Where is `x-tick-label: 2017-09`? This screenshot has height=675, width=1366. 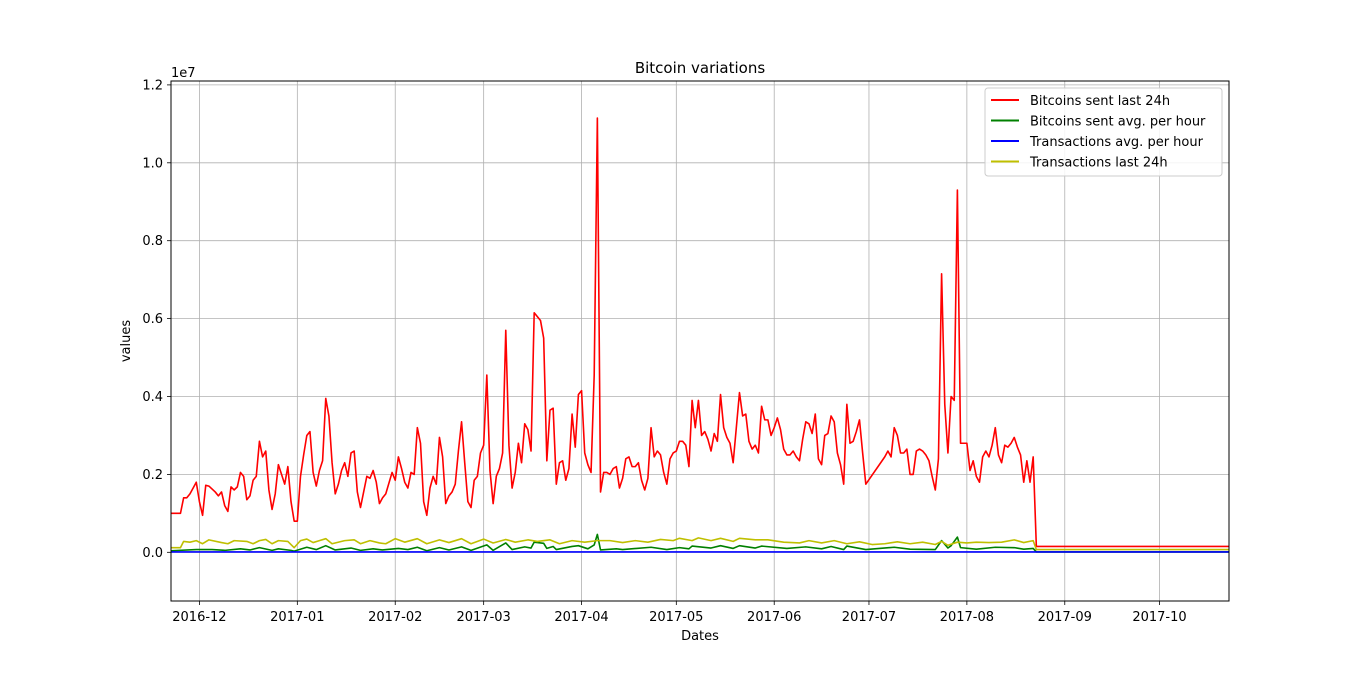
x-tick-label: 2017-09 is located at coordinates (1065, 617).